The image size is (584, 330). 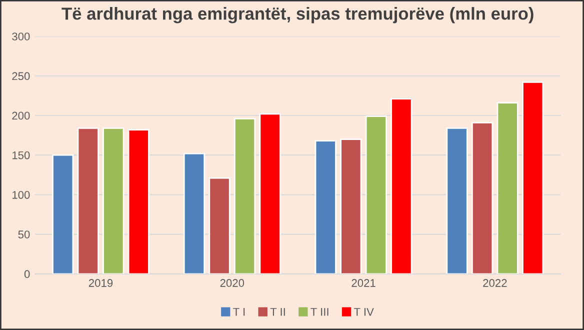 What do you see at coordinates (319, 312) in the screenshot?
I see `legend-label: T III` at bounding box center [319, 312].